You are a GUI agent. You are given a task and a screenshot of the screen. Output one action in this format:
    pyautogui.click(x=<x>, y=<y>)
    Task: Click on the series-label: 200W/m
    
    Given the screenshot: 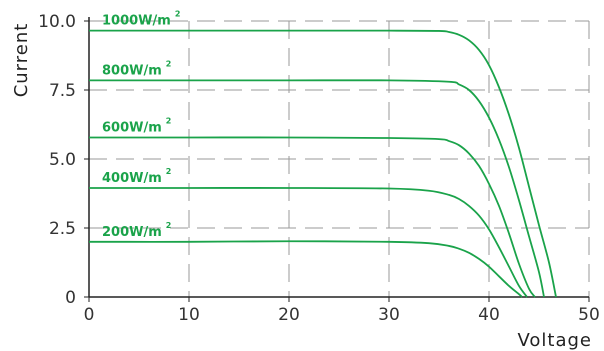 What is the action you would take?
    pyautogui.click(x=132, y=232)
    